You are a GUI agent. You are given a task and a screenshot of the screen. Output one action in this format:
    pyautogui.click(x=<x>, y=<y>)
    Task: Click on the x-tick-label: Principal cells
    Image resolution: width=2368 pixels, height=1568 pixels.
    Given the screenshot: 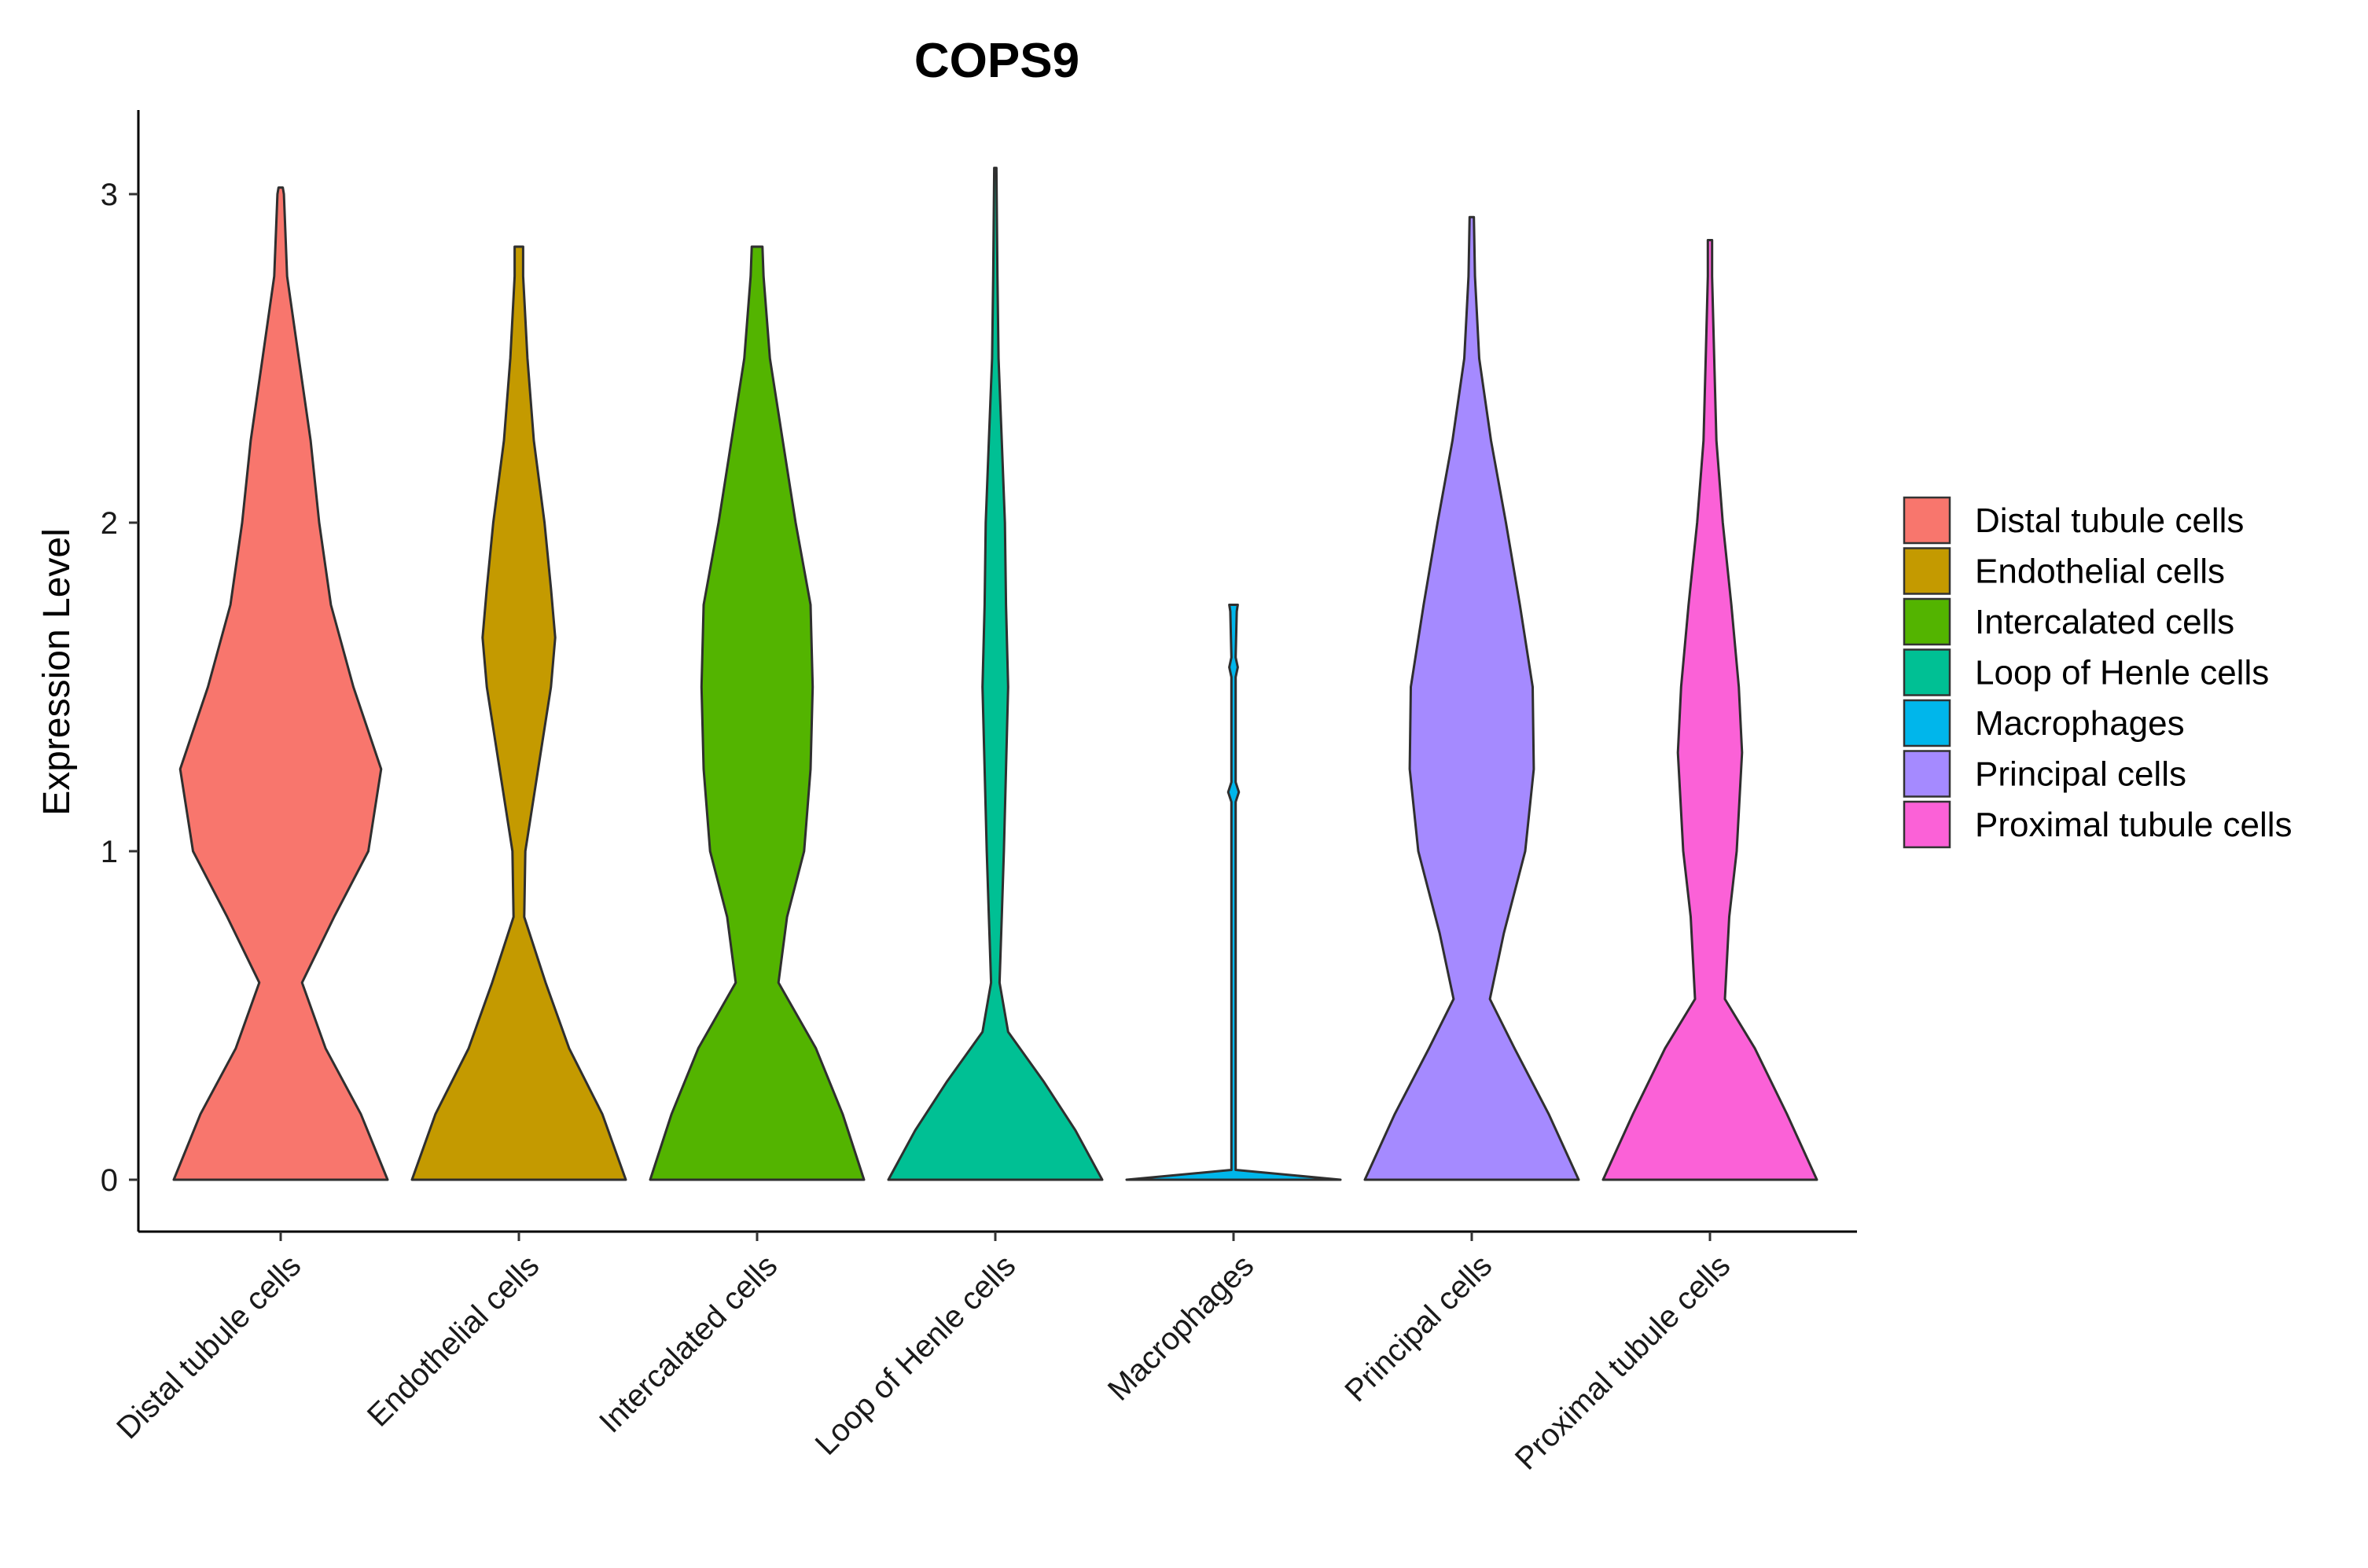 What is the action you would take?
    pyautogui.click(x=1418, y=1328)
    